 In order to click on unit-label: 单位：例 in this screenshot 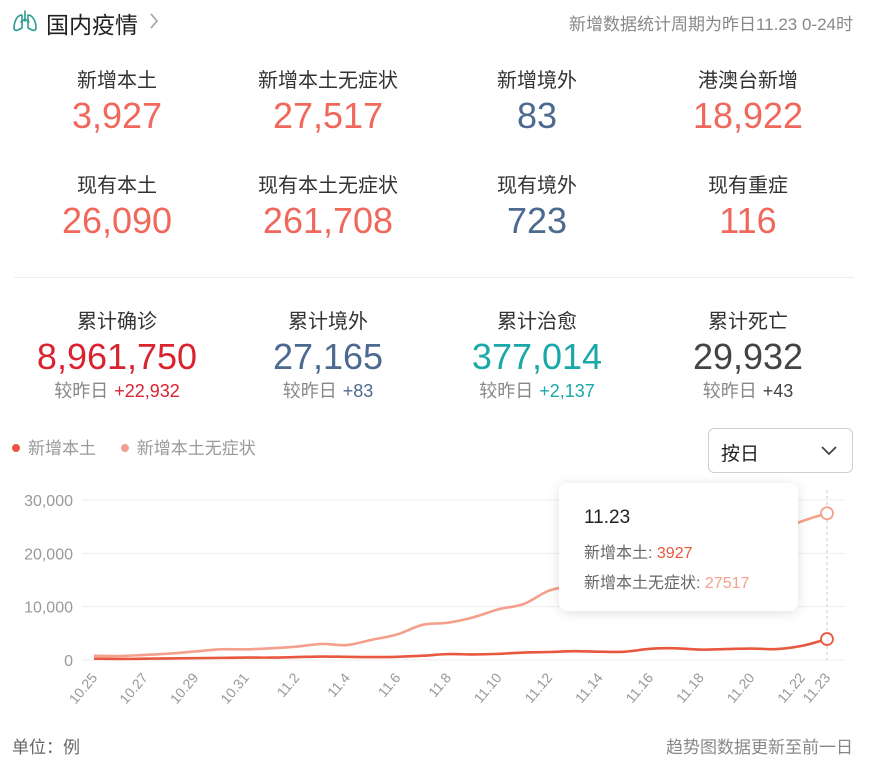, I will do `click(46, 747)`.